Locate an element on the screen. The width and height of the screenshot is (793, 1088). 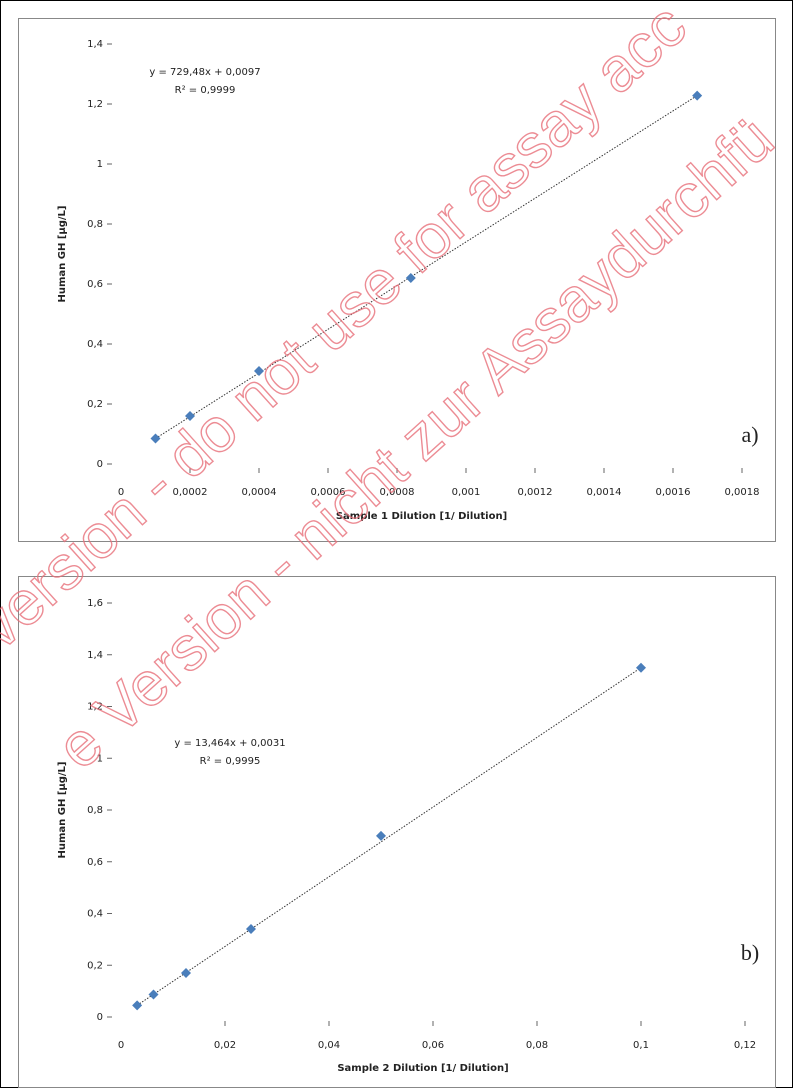
x-tick-label: 0,001 is located at coordinates (466, 492).